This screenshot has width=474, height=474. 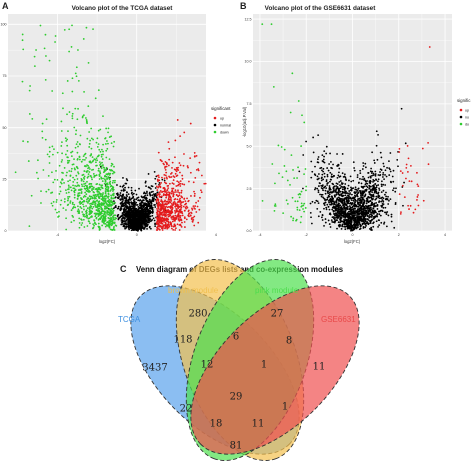 I want to click on panel-a-legend-down: down, so click(x=224, y=132).